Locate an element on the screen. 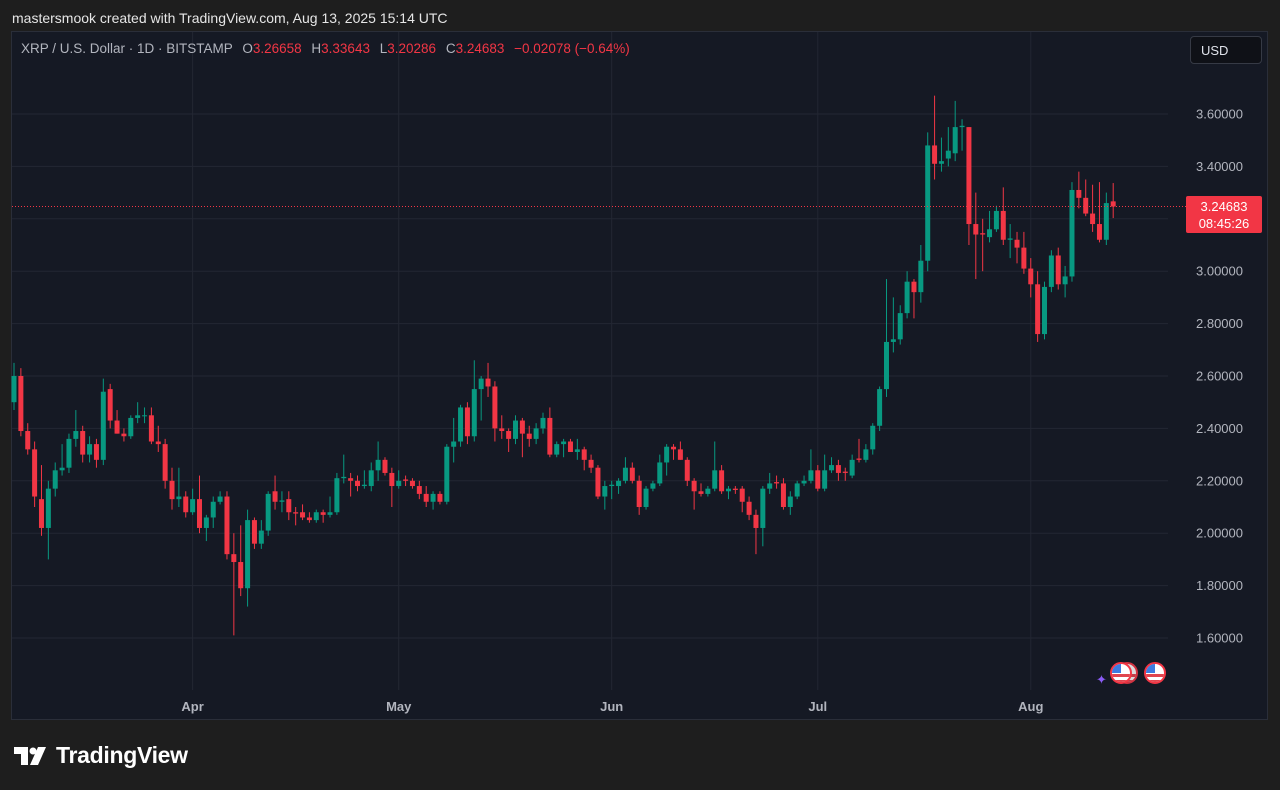 This screenshot has height=790, width=1280. tradingview-logo: TradingView is located at coordinates (101, 755).